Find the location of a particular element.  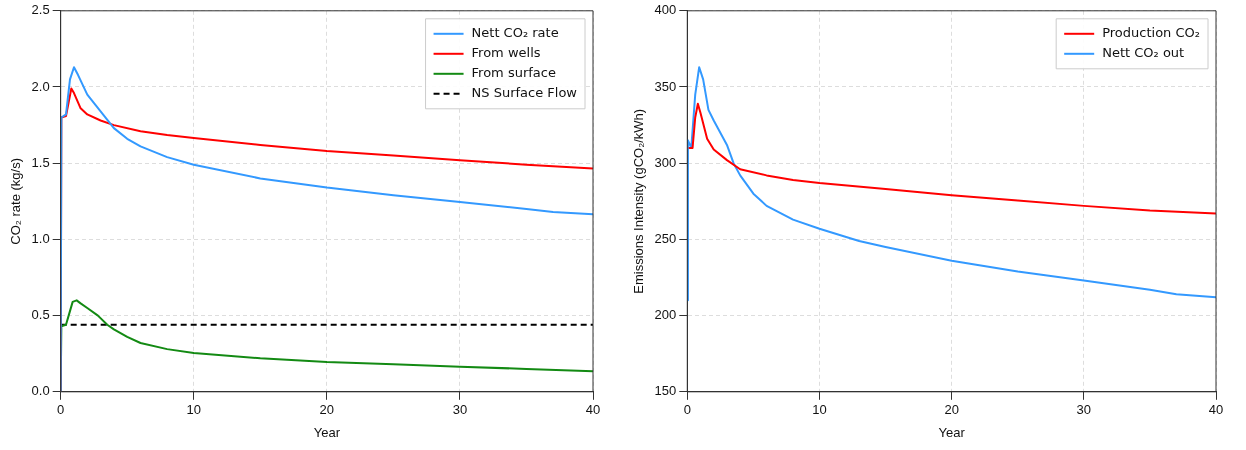

legend-label: Production CO₂ is located at coordinates (1151, 33).